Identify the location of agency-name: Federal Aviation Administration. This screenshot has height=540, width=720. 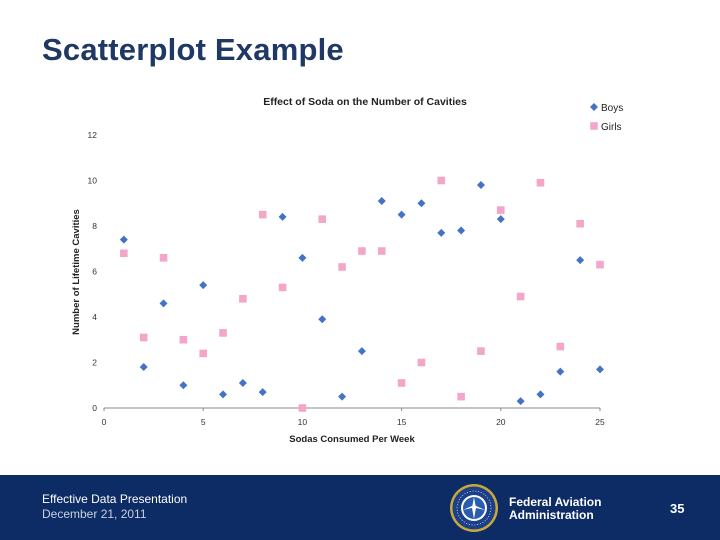
(555, 509).